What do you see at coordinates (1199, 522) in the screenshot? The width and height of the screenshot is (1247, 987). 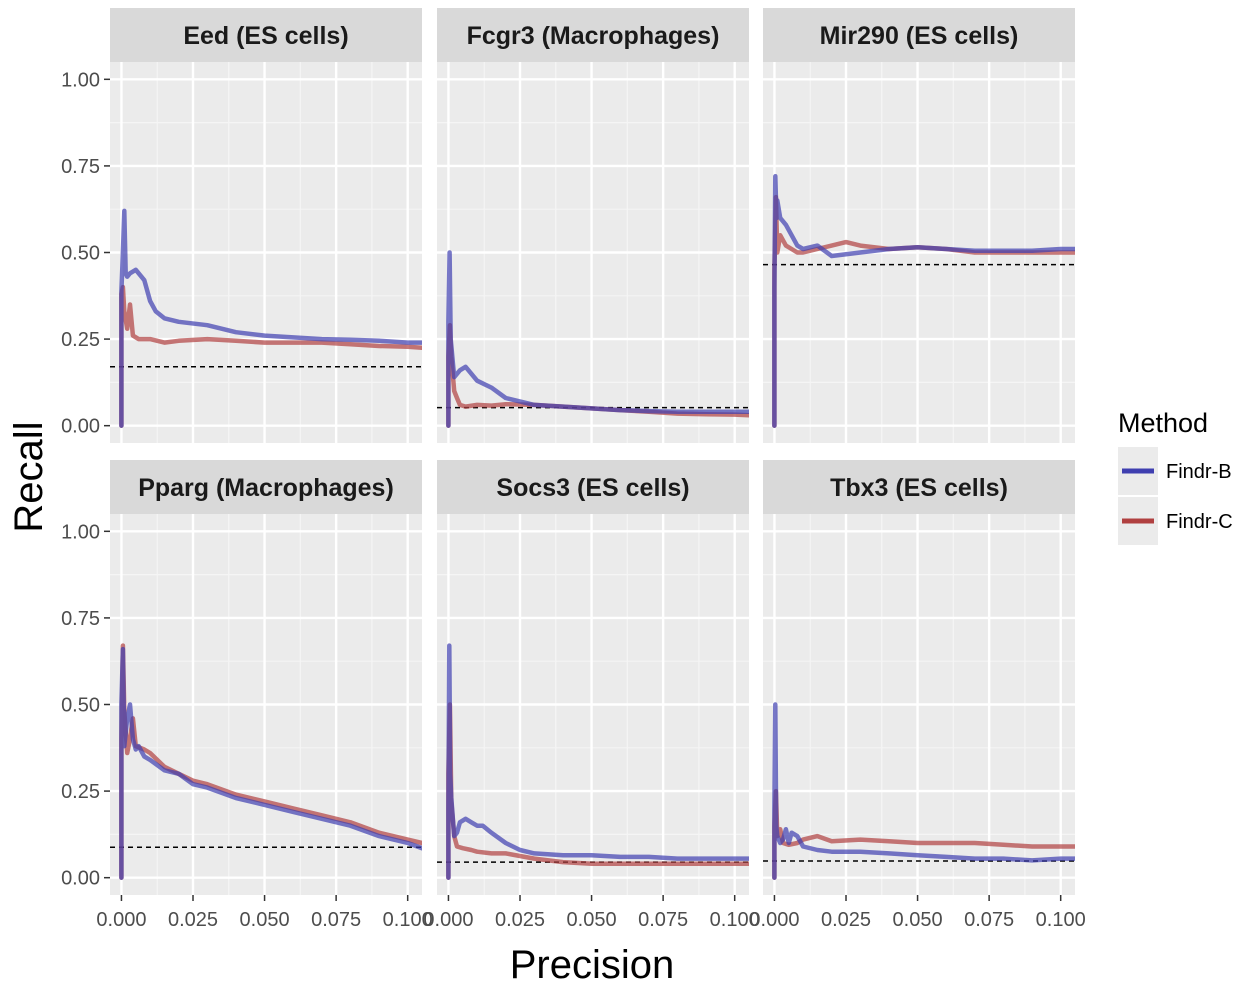 I see `legend-label-findr-c: Findr-C` at bounding box center [1199, 522].